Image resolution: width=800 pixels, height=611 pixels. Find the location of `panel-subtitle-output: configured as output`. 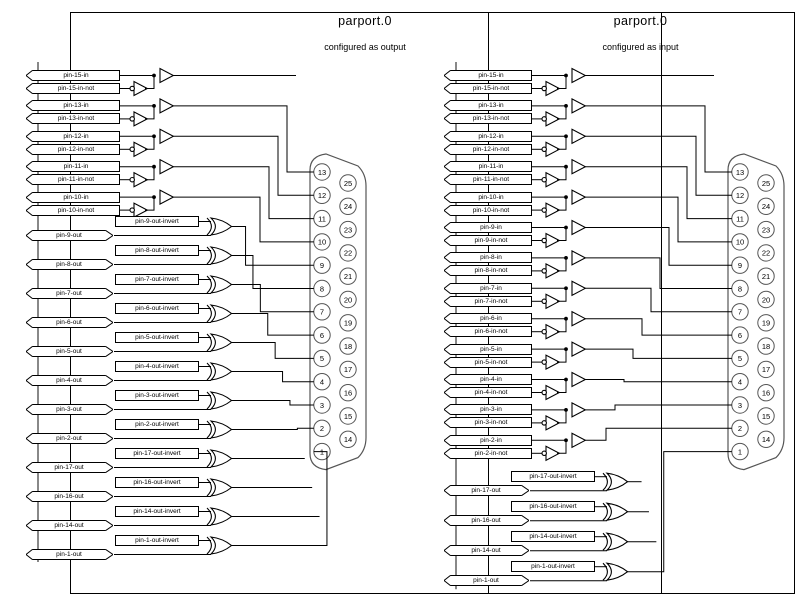

panel-subtitle-output: configured as output is located at coordinates (365, 47).